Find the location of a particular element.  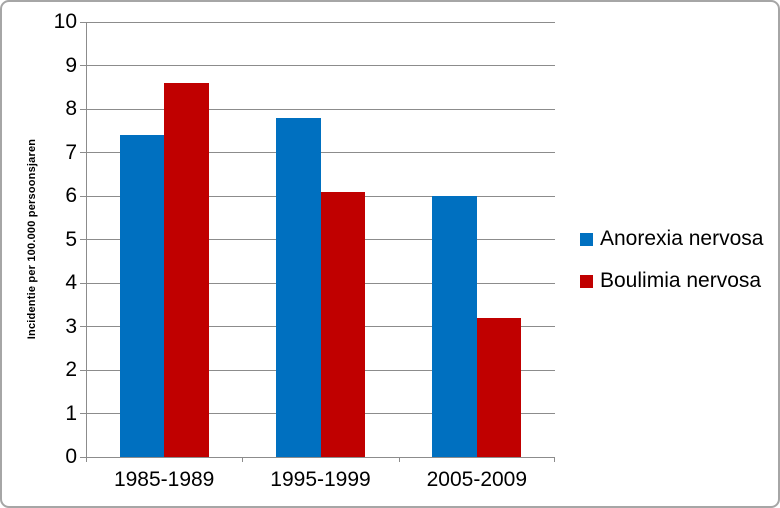

x-axis-category-label: 2005-2009 is located at coordinates (477, 479).